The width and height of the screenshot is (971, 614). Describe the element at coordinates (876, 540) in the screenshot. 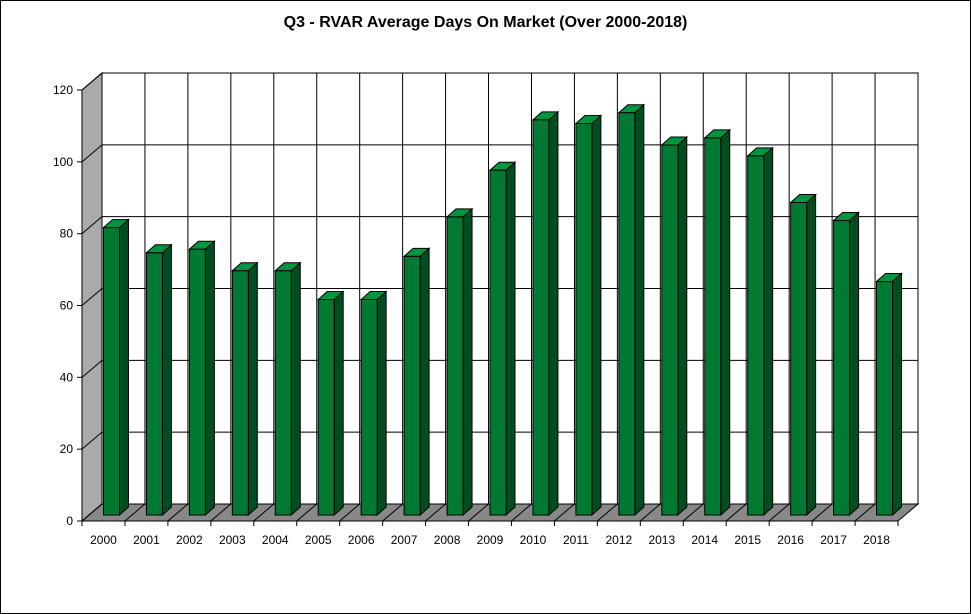

I see `x-tick-label: 2018` at that location.